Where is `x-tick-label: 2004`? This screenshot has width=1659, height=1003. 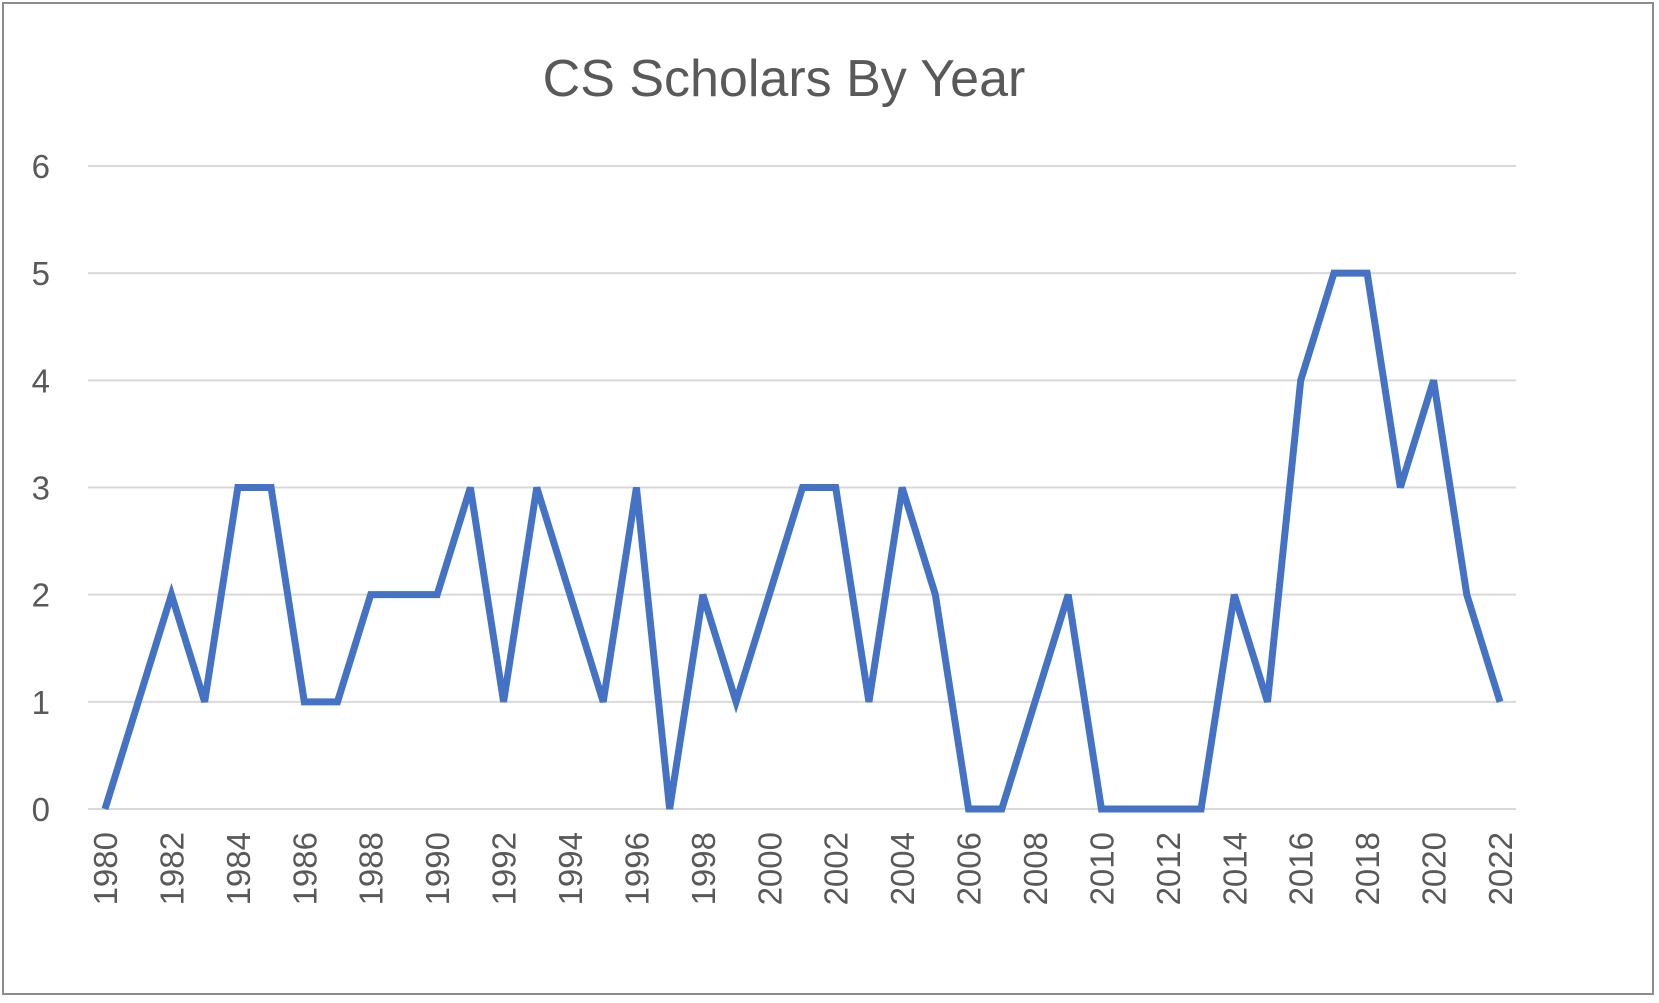
x-tick-label: 2004 is located at coordinates (902, 868).